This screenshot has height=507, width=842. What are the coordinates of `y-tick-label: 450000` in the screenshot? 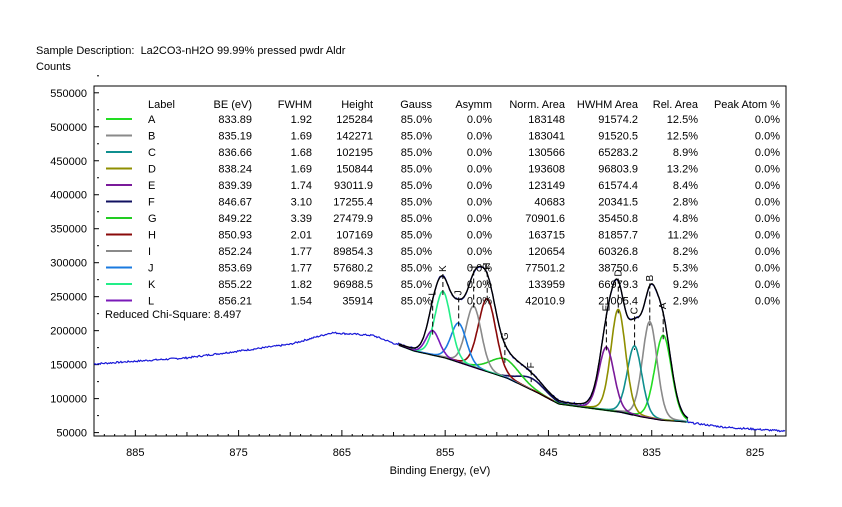 It's located at (68, 162).